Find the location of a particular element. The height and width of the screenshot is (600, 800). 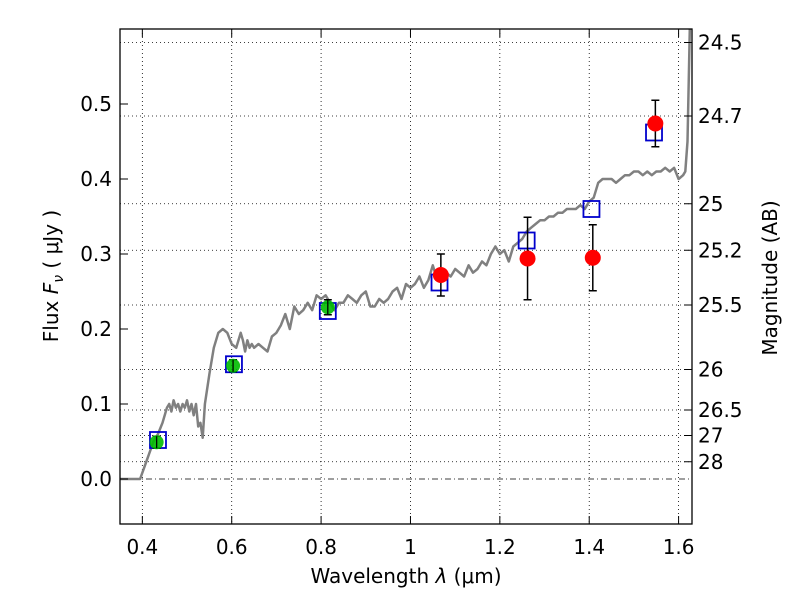

y2-tick-label: 25.5 is located at coordinates (720, 305).